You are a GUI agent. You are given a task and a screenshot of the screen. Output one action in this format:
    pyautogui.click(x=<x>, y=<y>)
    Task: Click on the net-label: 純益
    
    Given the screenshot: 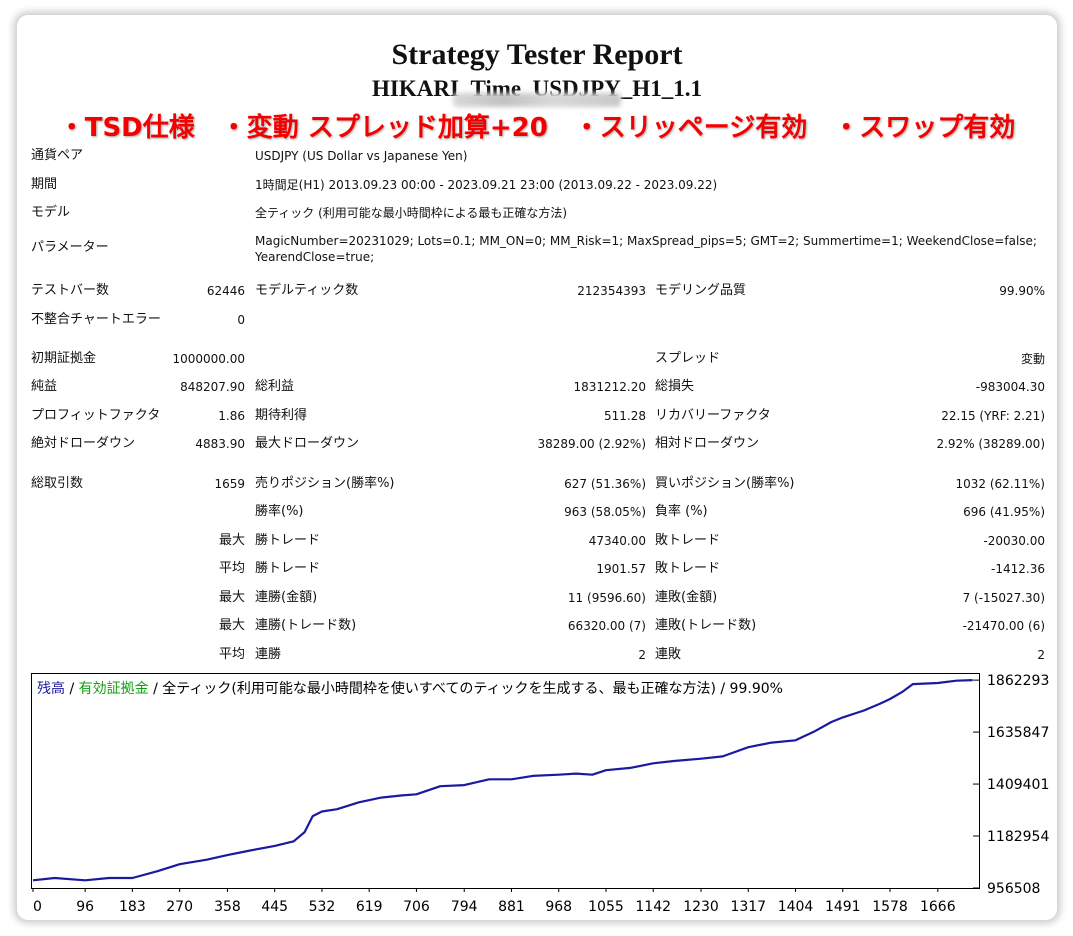 What is the action you would take?
    pyautogui.click(x=44, y=386)
    